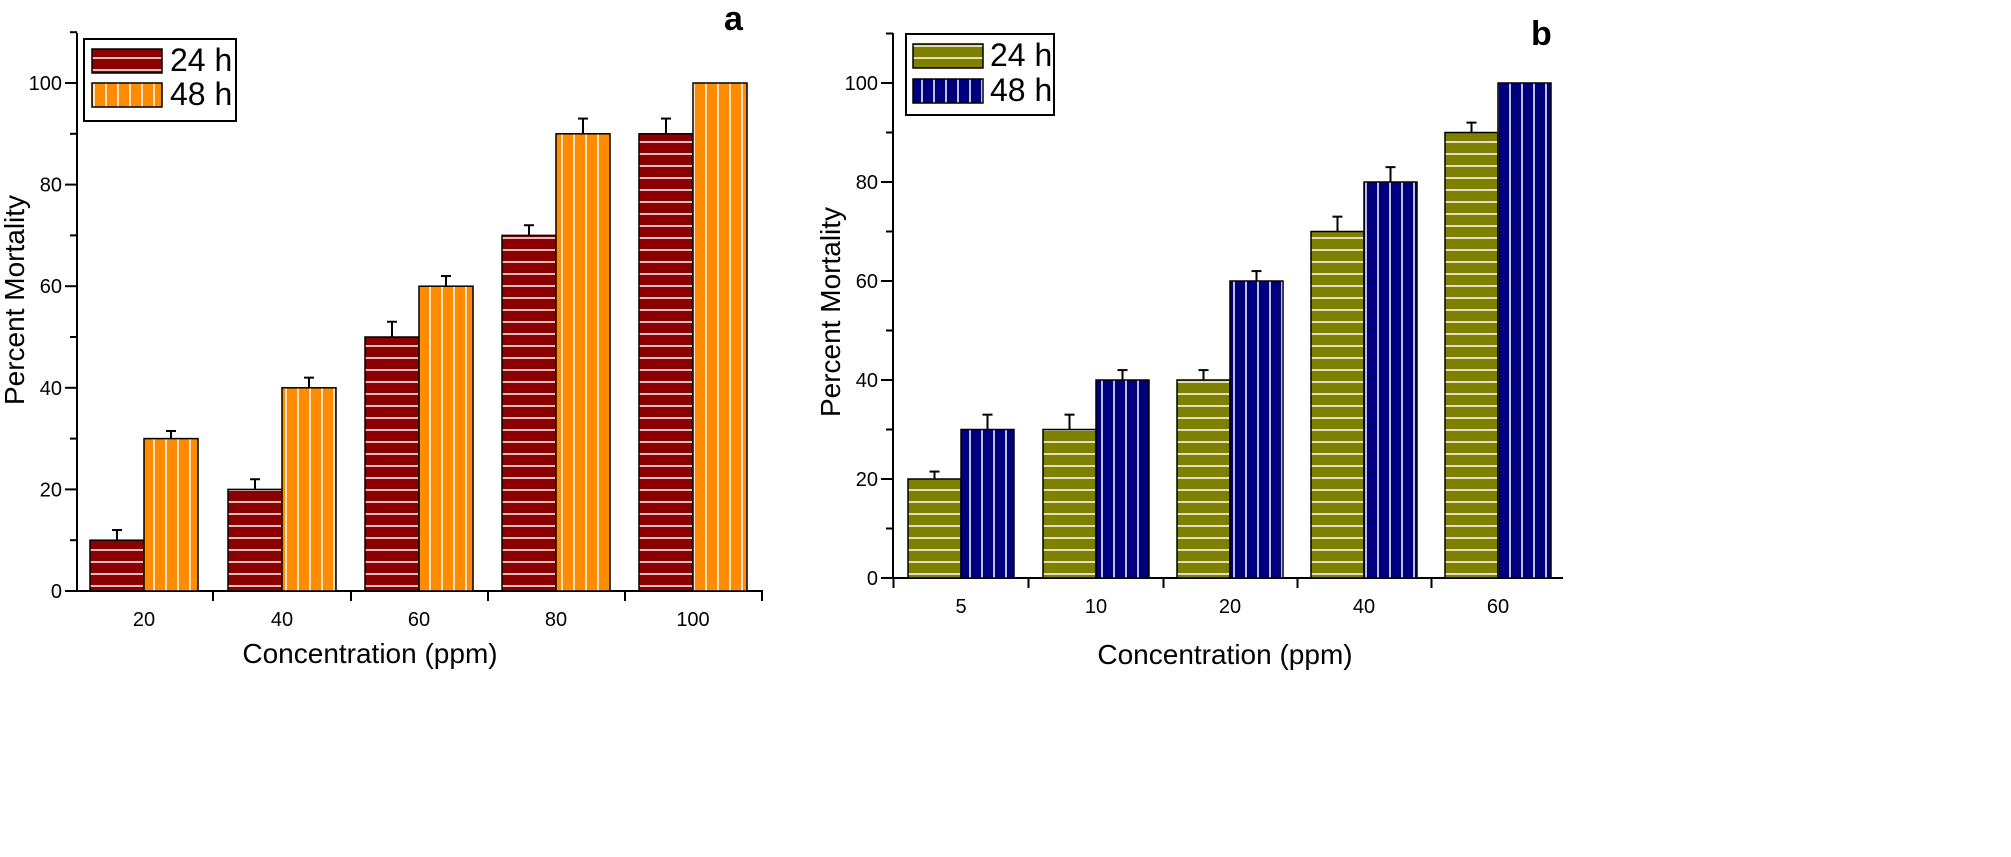 The height and width of the screenshot is (857, 2011). What do you see at coordinates (960, 607) in the screenshot?
I see `x-tick-label: 5` at bounding box center [960, 607].